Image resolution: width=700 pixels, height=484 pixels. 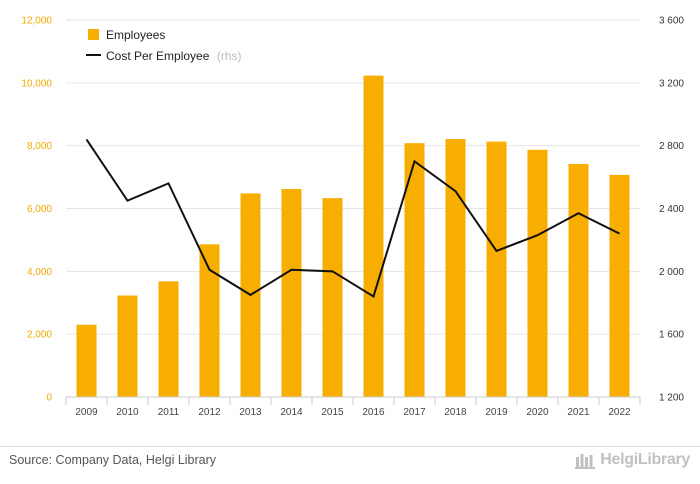 What do you see at coordinates (158, 56) in the screenshot?
I see `legend-label-cost-per-employee: Cost Per Employee` at bounding box center [158, 56].